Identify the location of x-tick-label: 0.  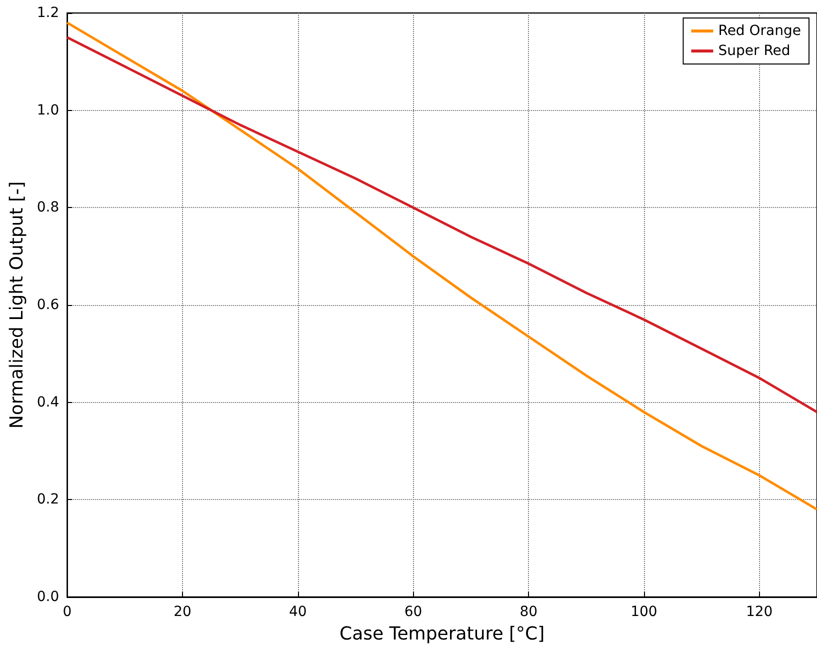
(67, 612).